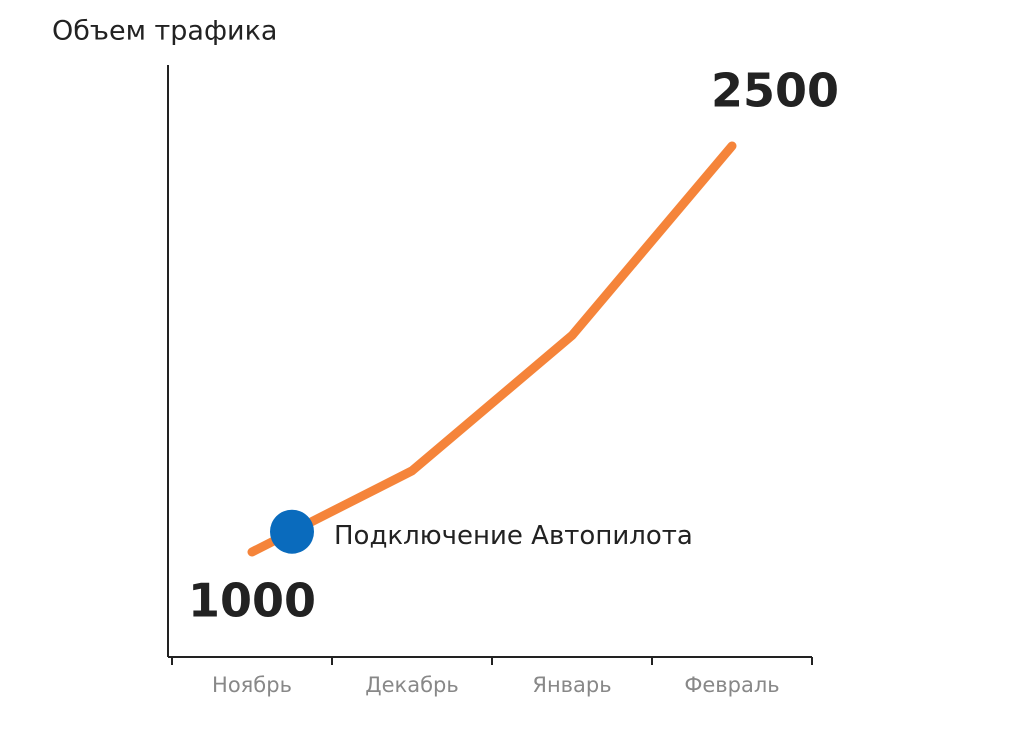 Image resolution: width=1024 pixels, height=738 pixels. What do you see at coordinates (164, 31) in the screenshot?
I see `y-axis-label: Объем трафика` at bounding box center [164, 31].